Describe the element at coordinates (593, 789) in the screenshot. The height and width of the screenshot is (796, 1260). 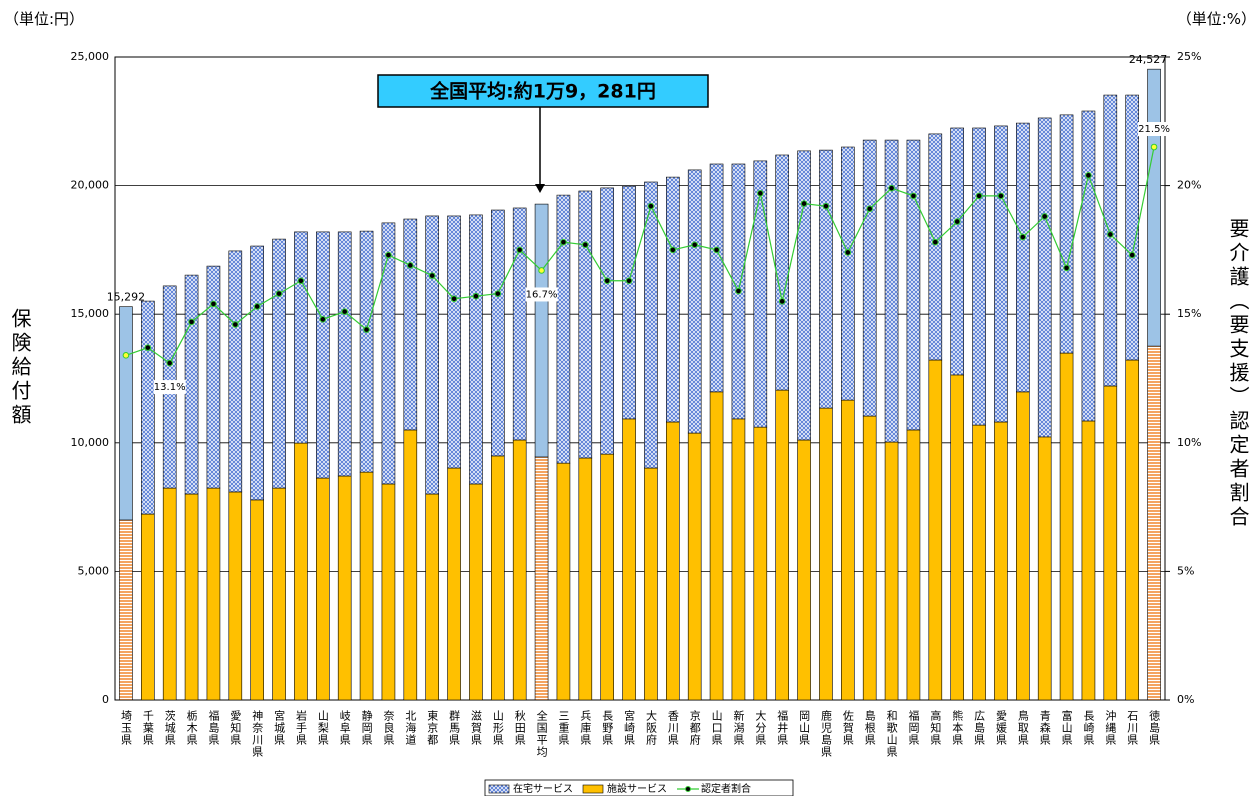
I see `legend-swatch` at that location.